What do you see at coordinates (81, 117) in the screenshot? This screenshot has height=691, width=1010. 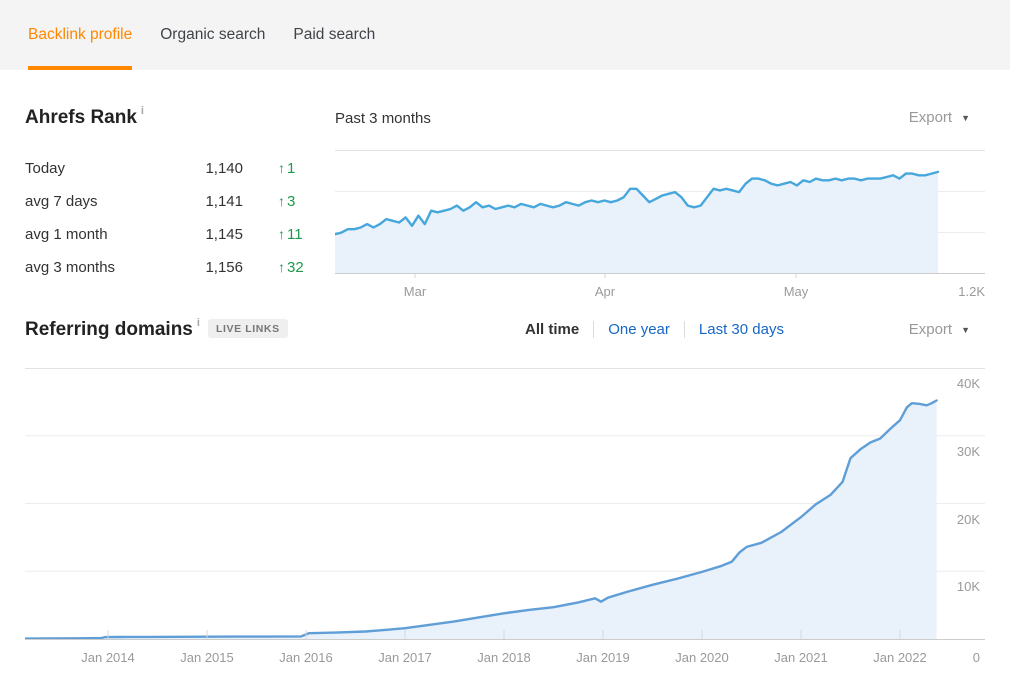 I see `ahrefs-rank-title-text: Ahrefs Rank` at bounding box center [81, 117].